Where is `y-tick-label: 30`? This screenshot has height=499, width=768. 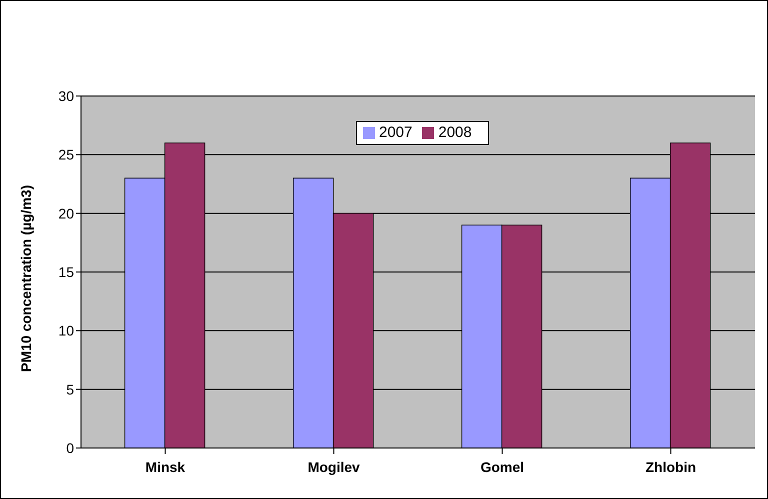
y-tick-label: 30 is located at coordinates (66, 96).